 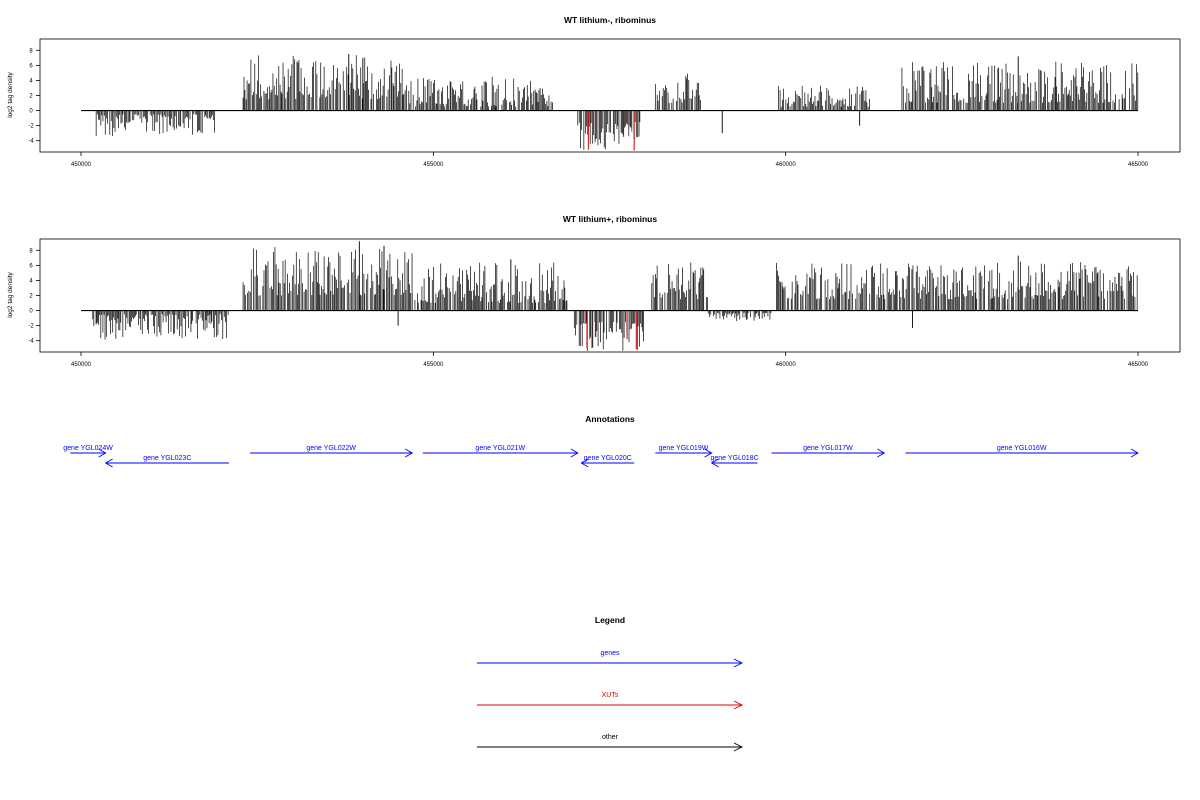 I want to click on gene-arrow: gene YGL018C, so click(x=734, y=461).